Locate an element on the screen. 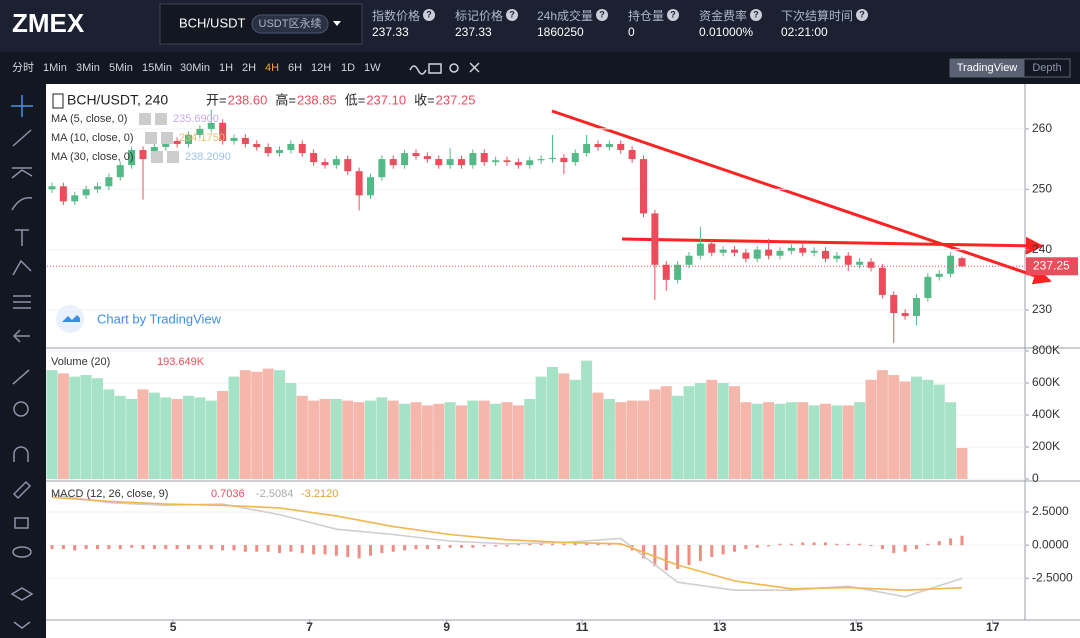 The image size is (1080, 638). view-tab is located at coordinates (1047, 68).